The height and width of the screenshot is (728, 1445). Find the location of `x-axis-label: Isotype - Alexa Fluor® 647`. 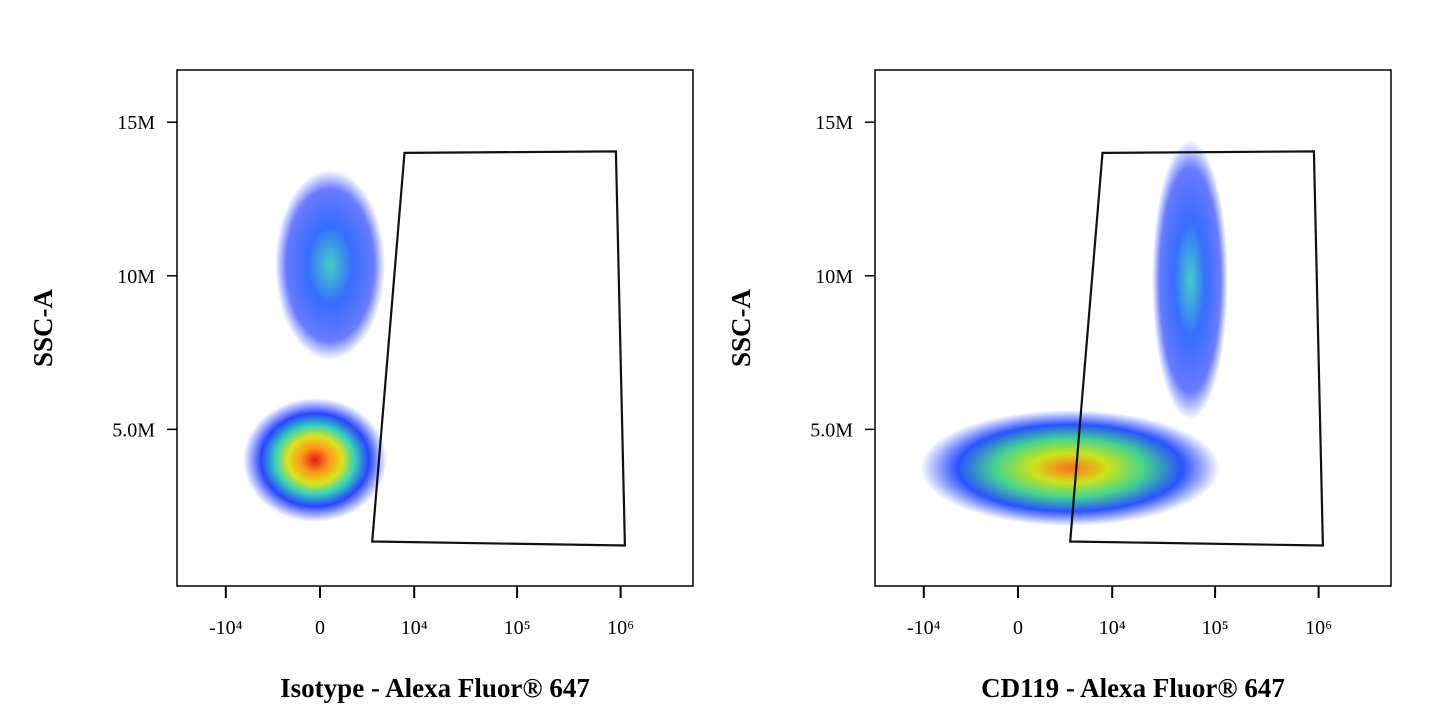

x-axis-label: Isotype - Alexa Fluor® 647 is located at coordinates (435, 688).